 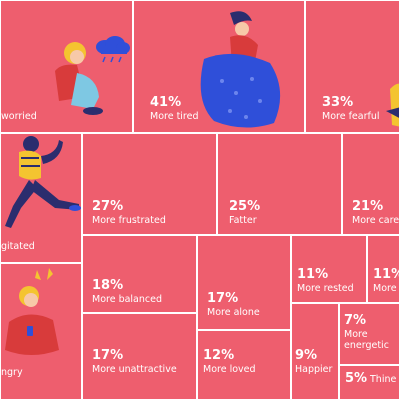 I want to click on tile-value: 12%, so click(x=219, y=355).